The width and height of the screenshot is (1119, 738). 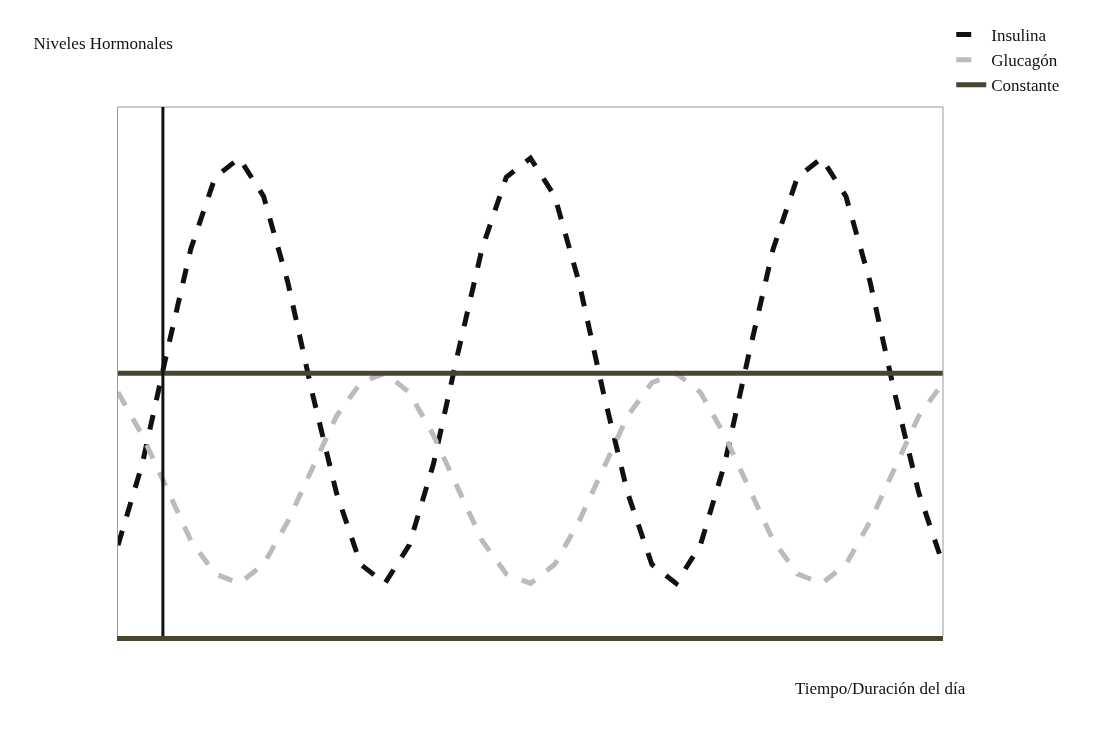 I want to click on text: Tiempo/Duración del día, so click(x=880, y=688).